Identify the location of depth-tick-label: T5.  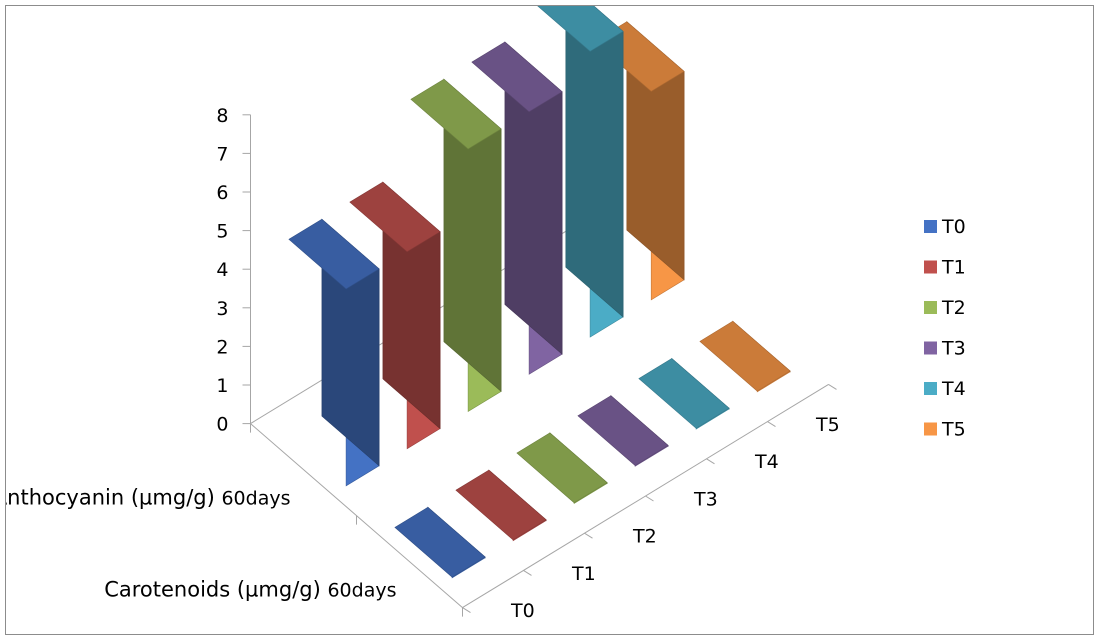
(827, 425).